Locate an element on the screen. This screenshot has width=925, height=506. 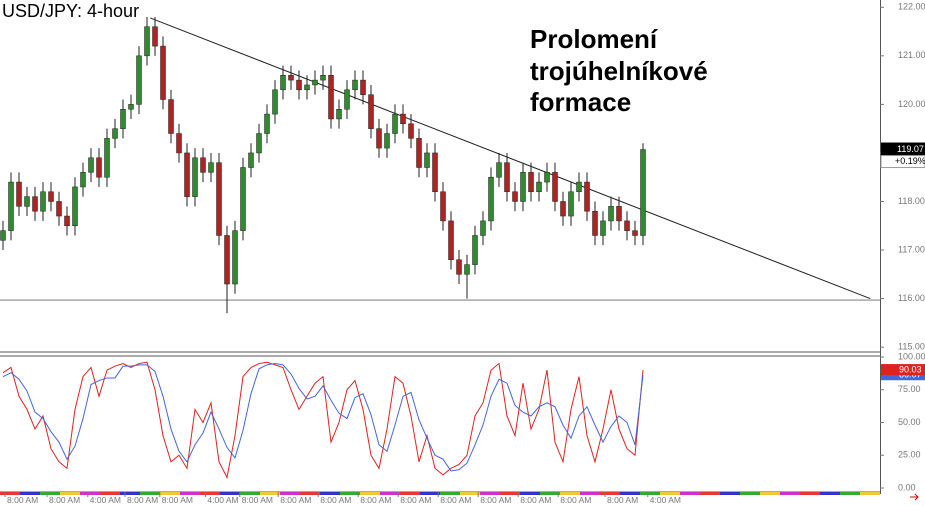
y-tick-label: 121.00 is located at coordinates (911, 55).